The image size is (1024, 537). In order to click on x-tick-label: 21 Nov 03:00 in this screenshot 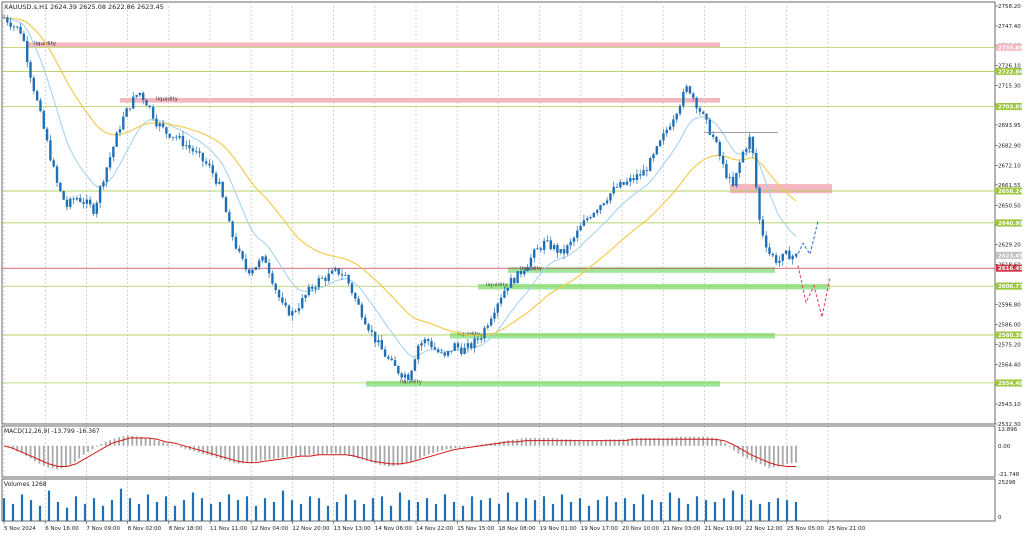, I will do `click(682, 529)`.